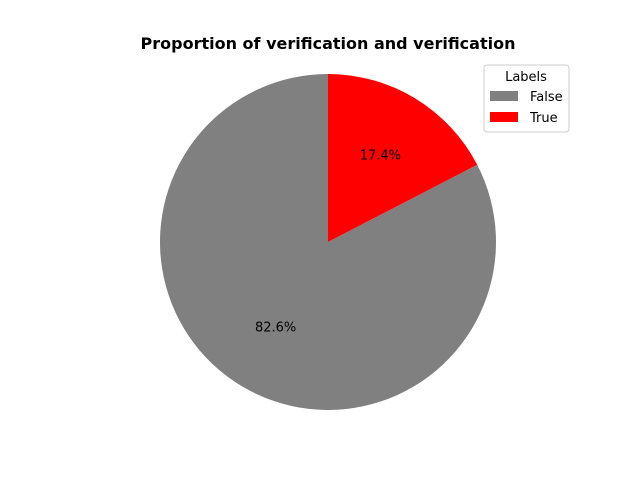  I want to click on legend-entries: False True, so click(526, 108).